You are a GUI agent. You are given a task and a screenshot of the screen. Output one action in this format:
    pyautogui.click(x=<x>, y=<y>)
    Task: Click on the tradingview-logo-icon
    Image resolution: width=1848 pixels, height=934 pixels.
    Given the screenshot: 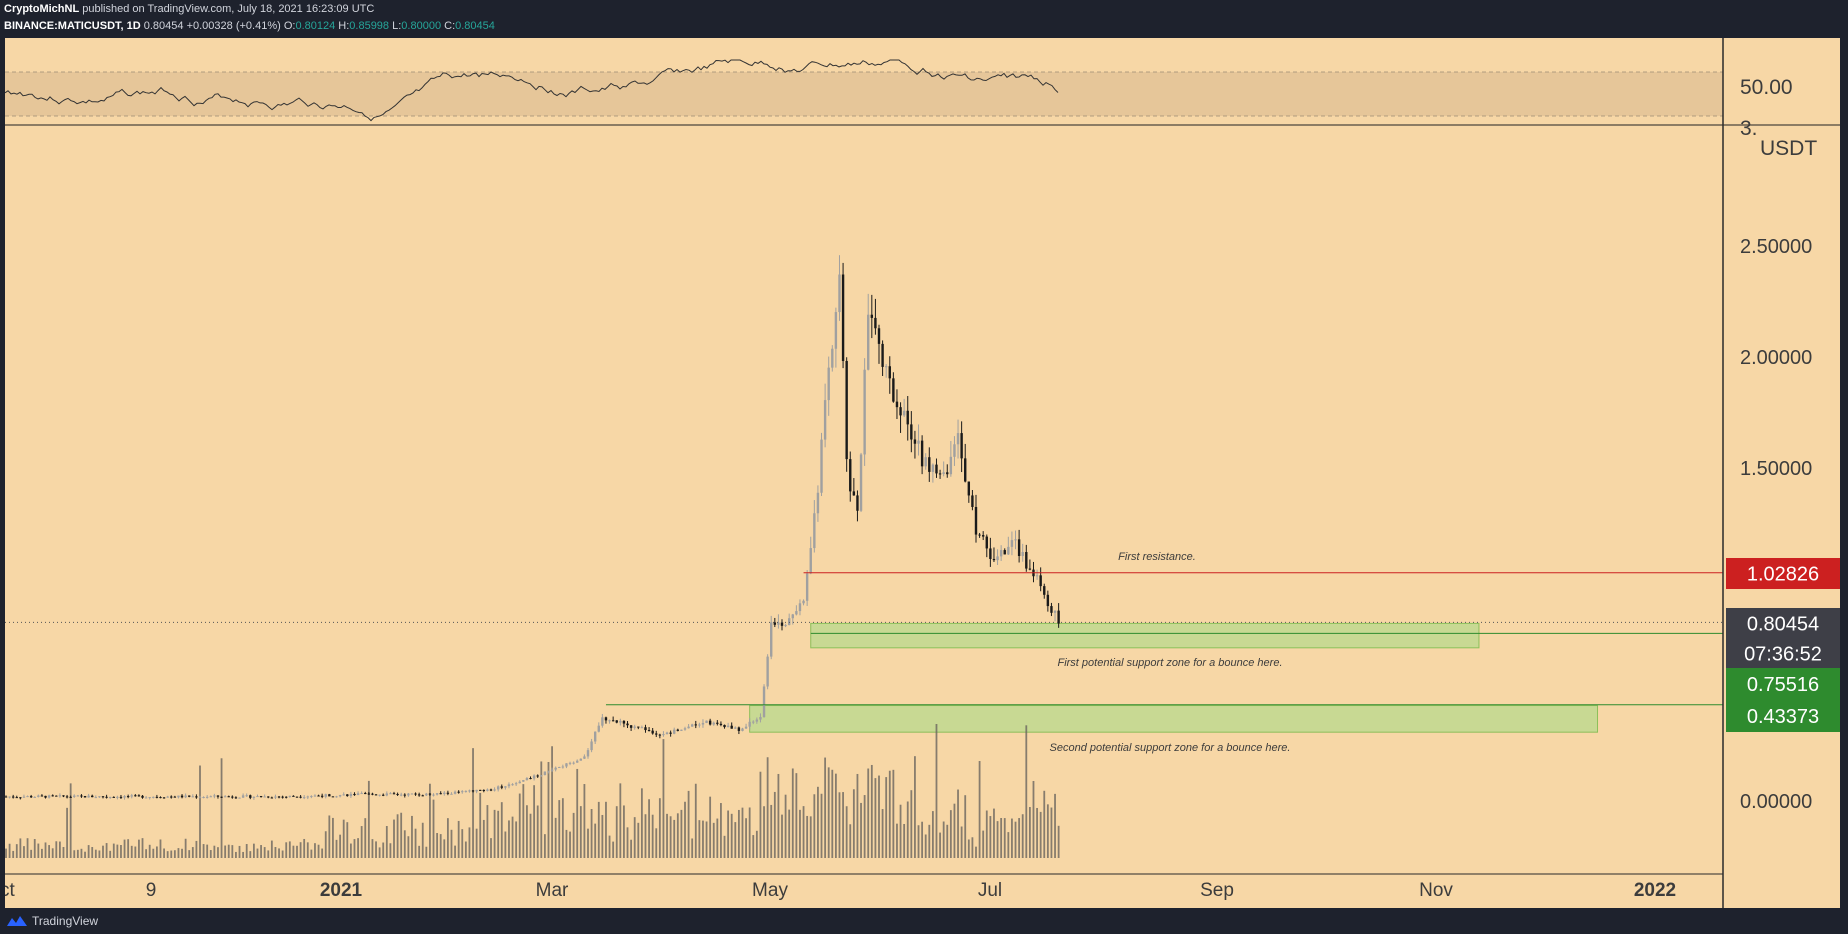 What is the action you would take?
    pyautogui.click(x=17, y=921)
    